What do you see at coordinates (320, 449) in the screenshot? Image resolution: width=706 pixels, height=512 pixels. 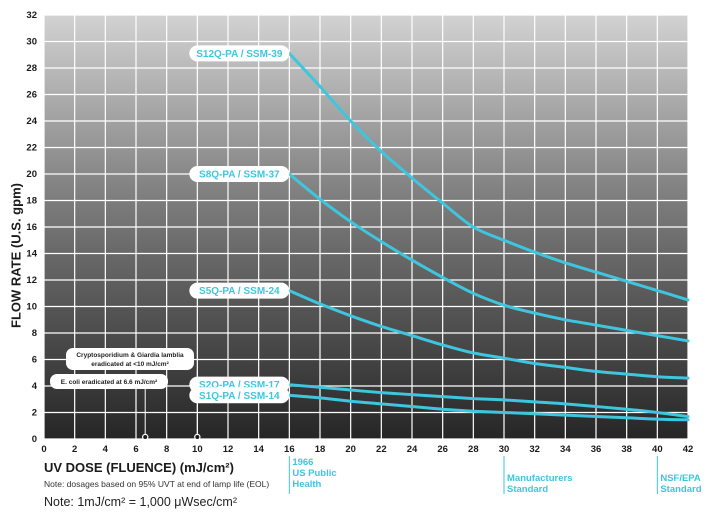 I see `x-tick-9: 18` at bounding box center [320, 449].